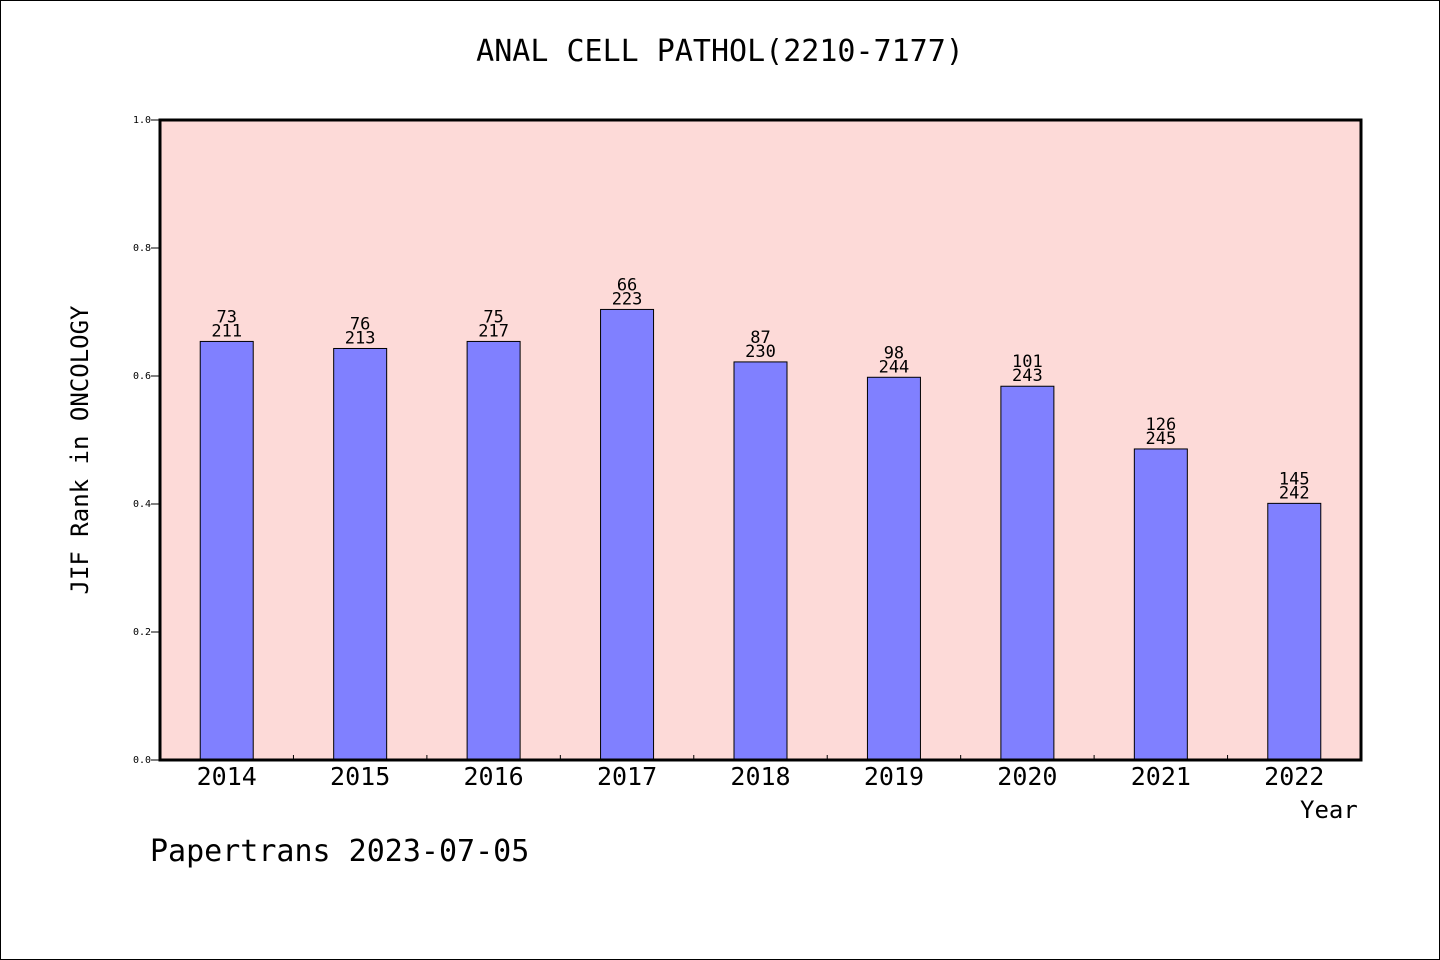 The height and width of the screenshot is (960, 1440). What do you see at coordinates (1161, 776) in the screenshot?
I see `x-tick-label: 2021` at bounding box center [1161, 776].